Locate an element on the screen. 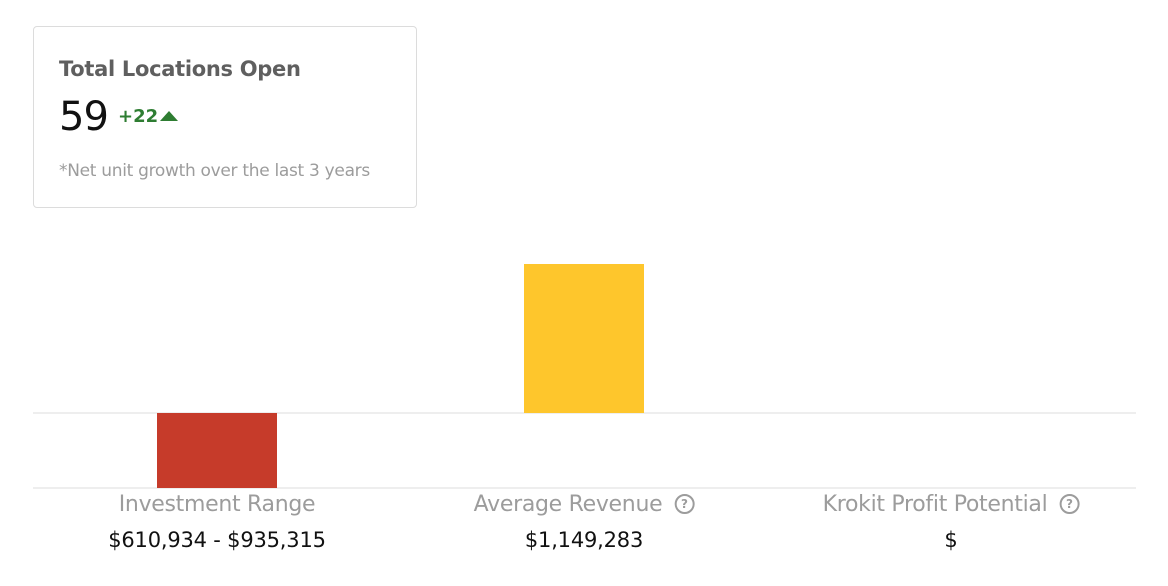 Image resolution: width=1168 pixels, height=586 pixels. profit-potential-label: Krokit Profit Potential? is located at coordinates (951, 504).